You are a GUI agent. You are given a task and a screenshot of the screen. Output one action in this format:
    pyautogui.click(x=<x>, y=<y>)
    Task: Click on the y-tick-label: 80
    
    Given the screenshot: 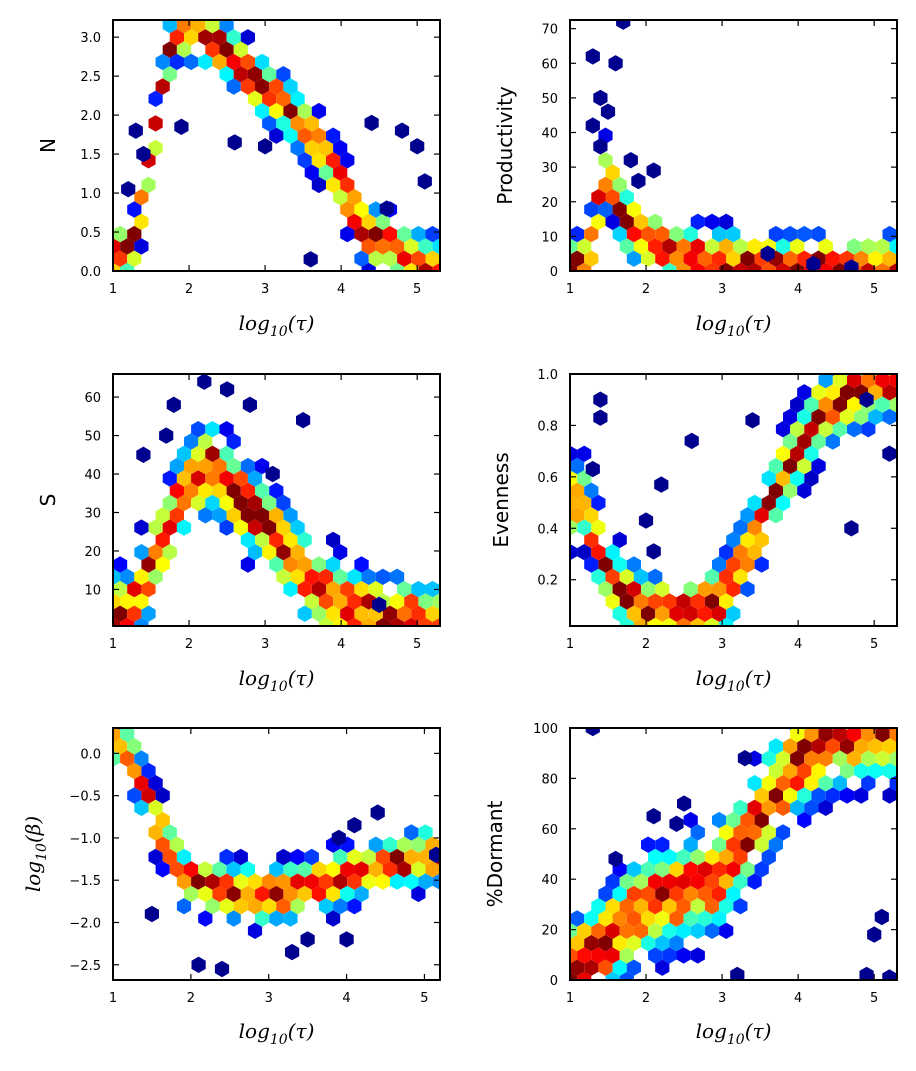 What is the action you would take?
    pyautogui.click(x=549, y=779)
    